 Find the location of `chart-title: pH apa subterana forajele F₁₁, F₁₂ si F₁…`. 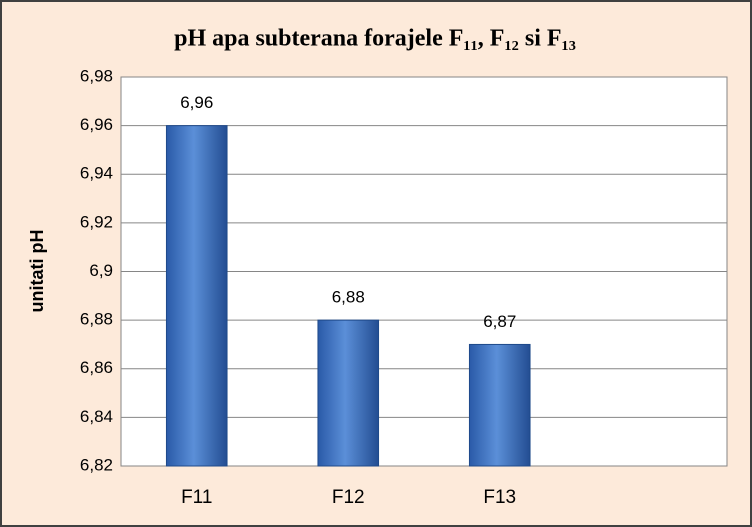

chart-title: pH apa subterana forajele F₁₁, F₁₂ si F₁… is located at coordinates (375, 39).